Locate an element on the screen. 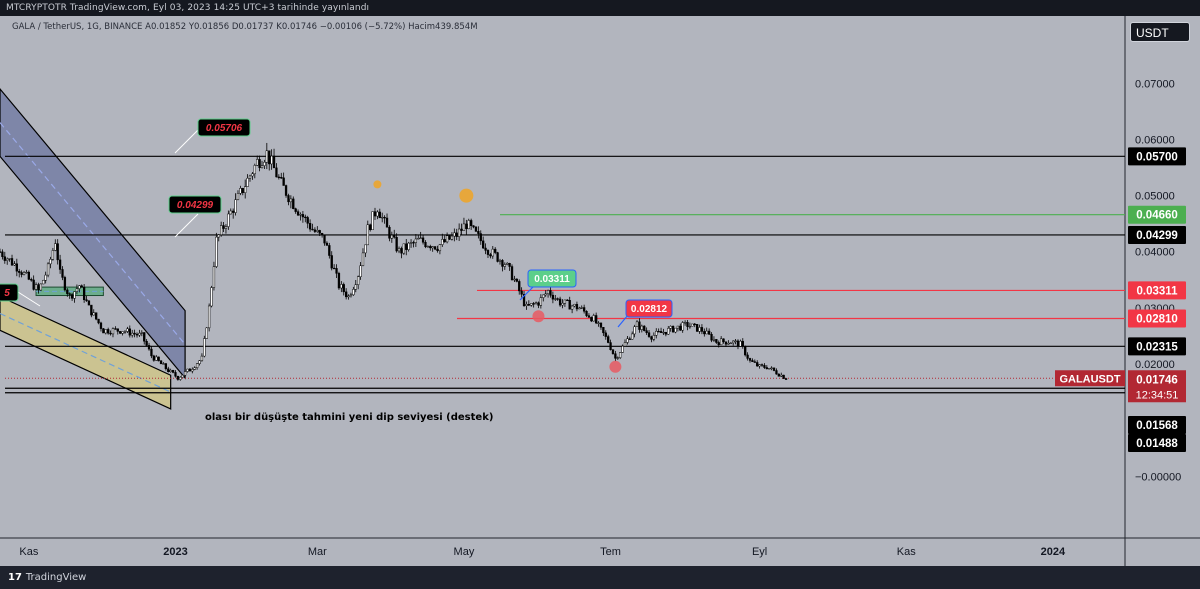 The image size is (1200, 589). price-tick-label: 0.04000 is located at coordinates (1155, 253).